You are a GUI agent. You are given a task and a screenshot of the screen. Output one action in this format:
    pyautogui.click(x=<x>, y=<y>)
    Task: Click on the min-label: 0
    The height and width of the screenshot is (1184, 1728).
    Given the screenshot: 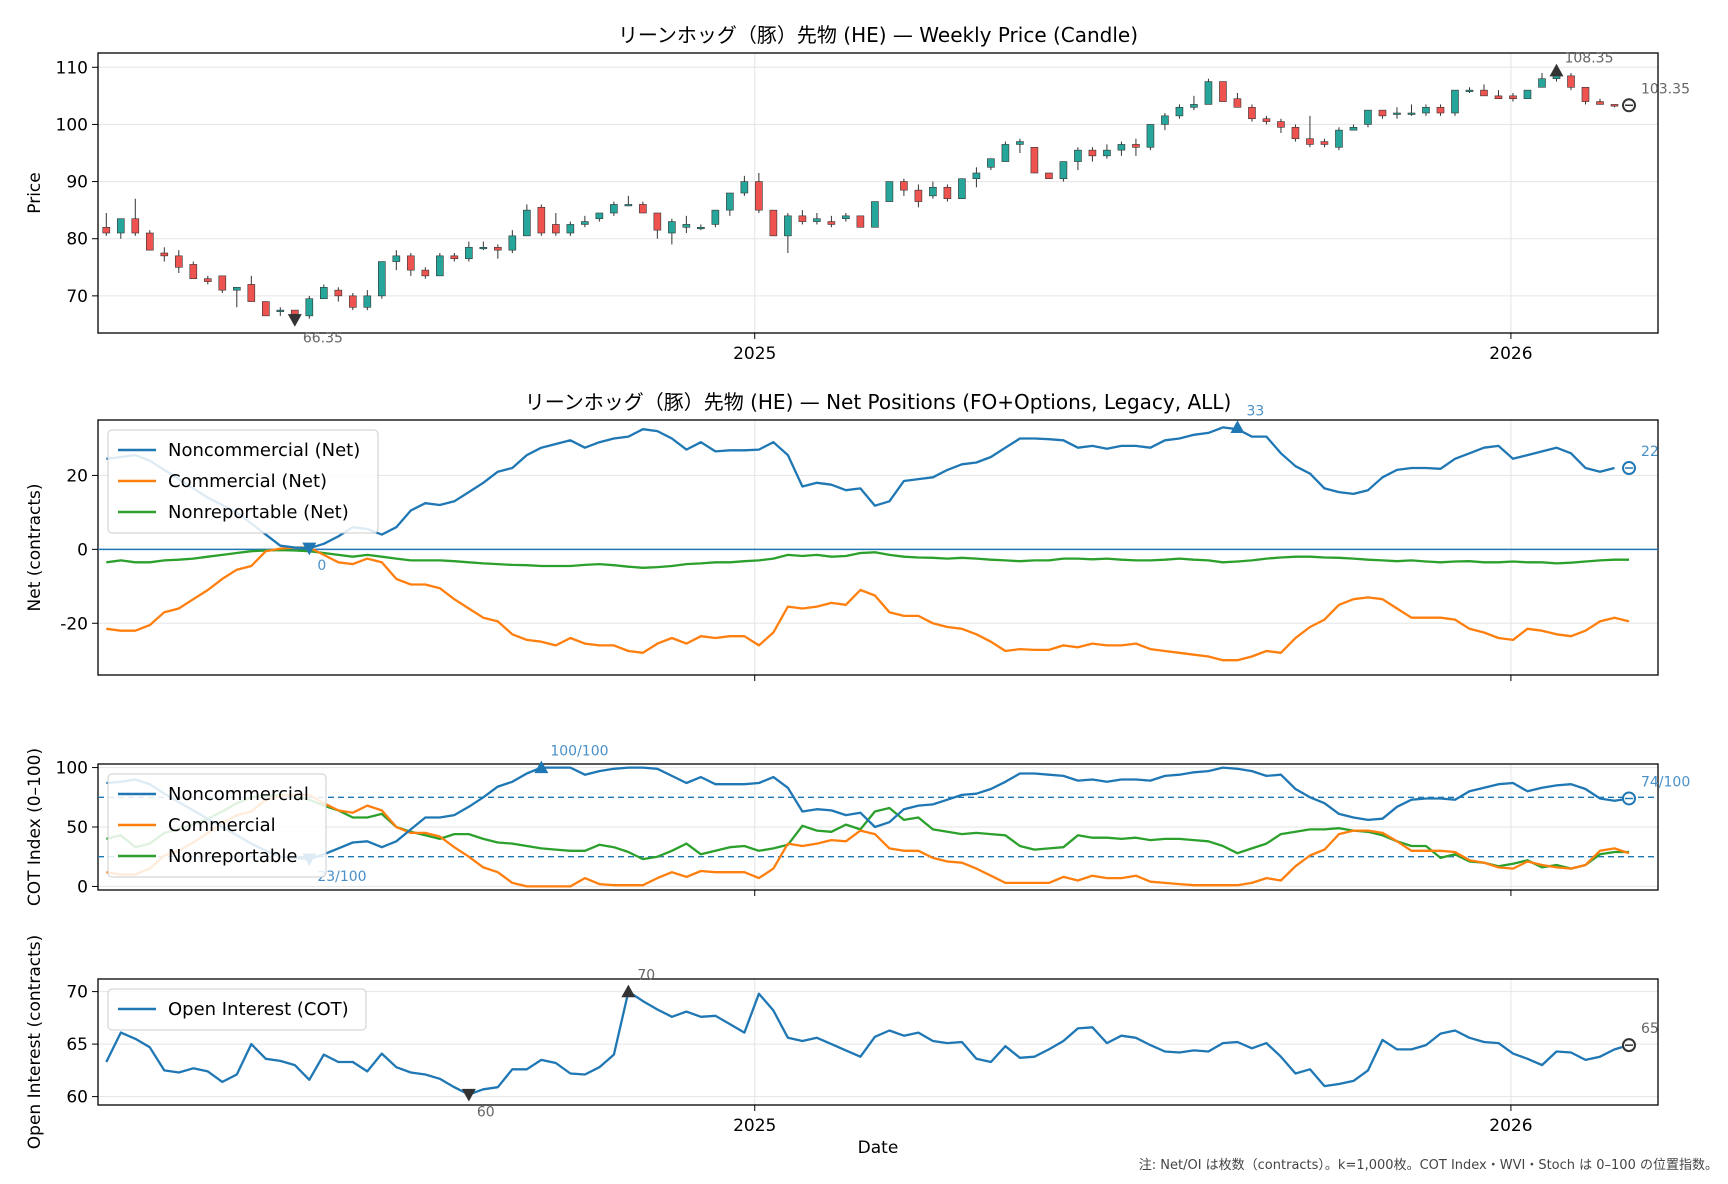 What is the action you would take?
    pyautogui.click(x=321, y=566)
    